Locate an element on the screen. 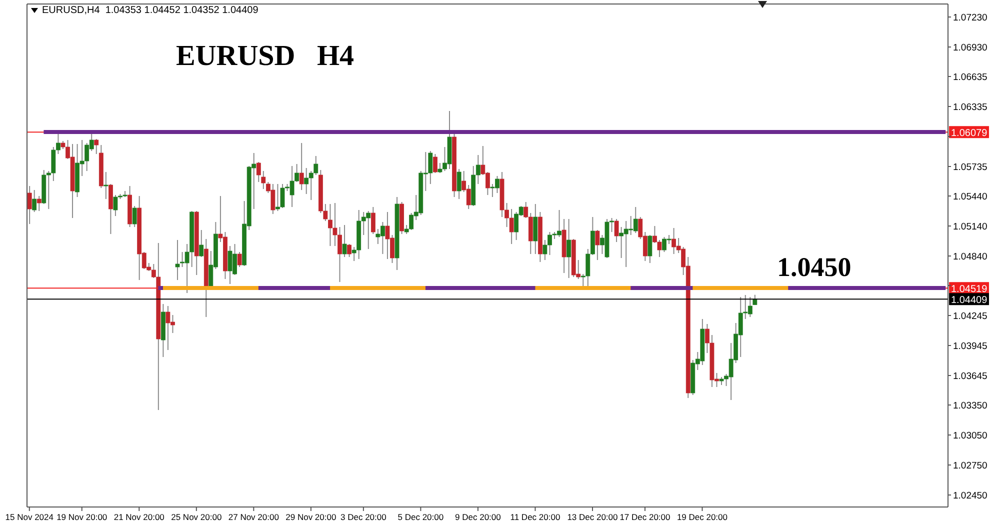 Image resolution: width=990 pixels, height=525 pixels. text: EURUSD H4 is located at coordinates (265, 56).